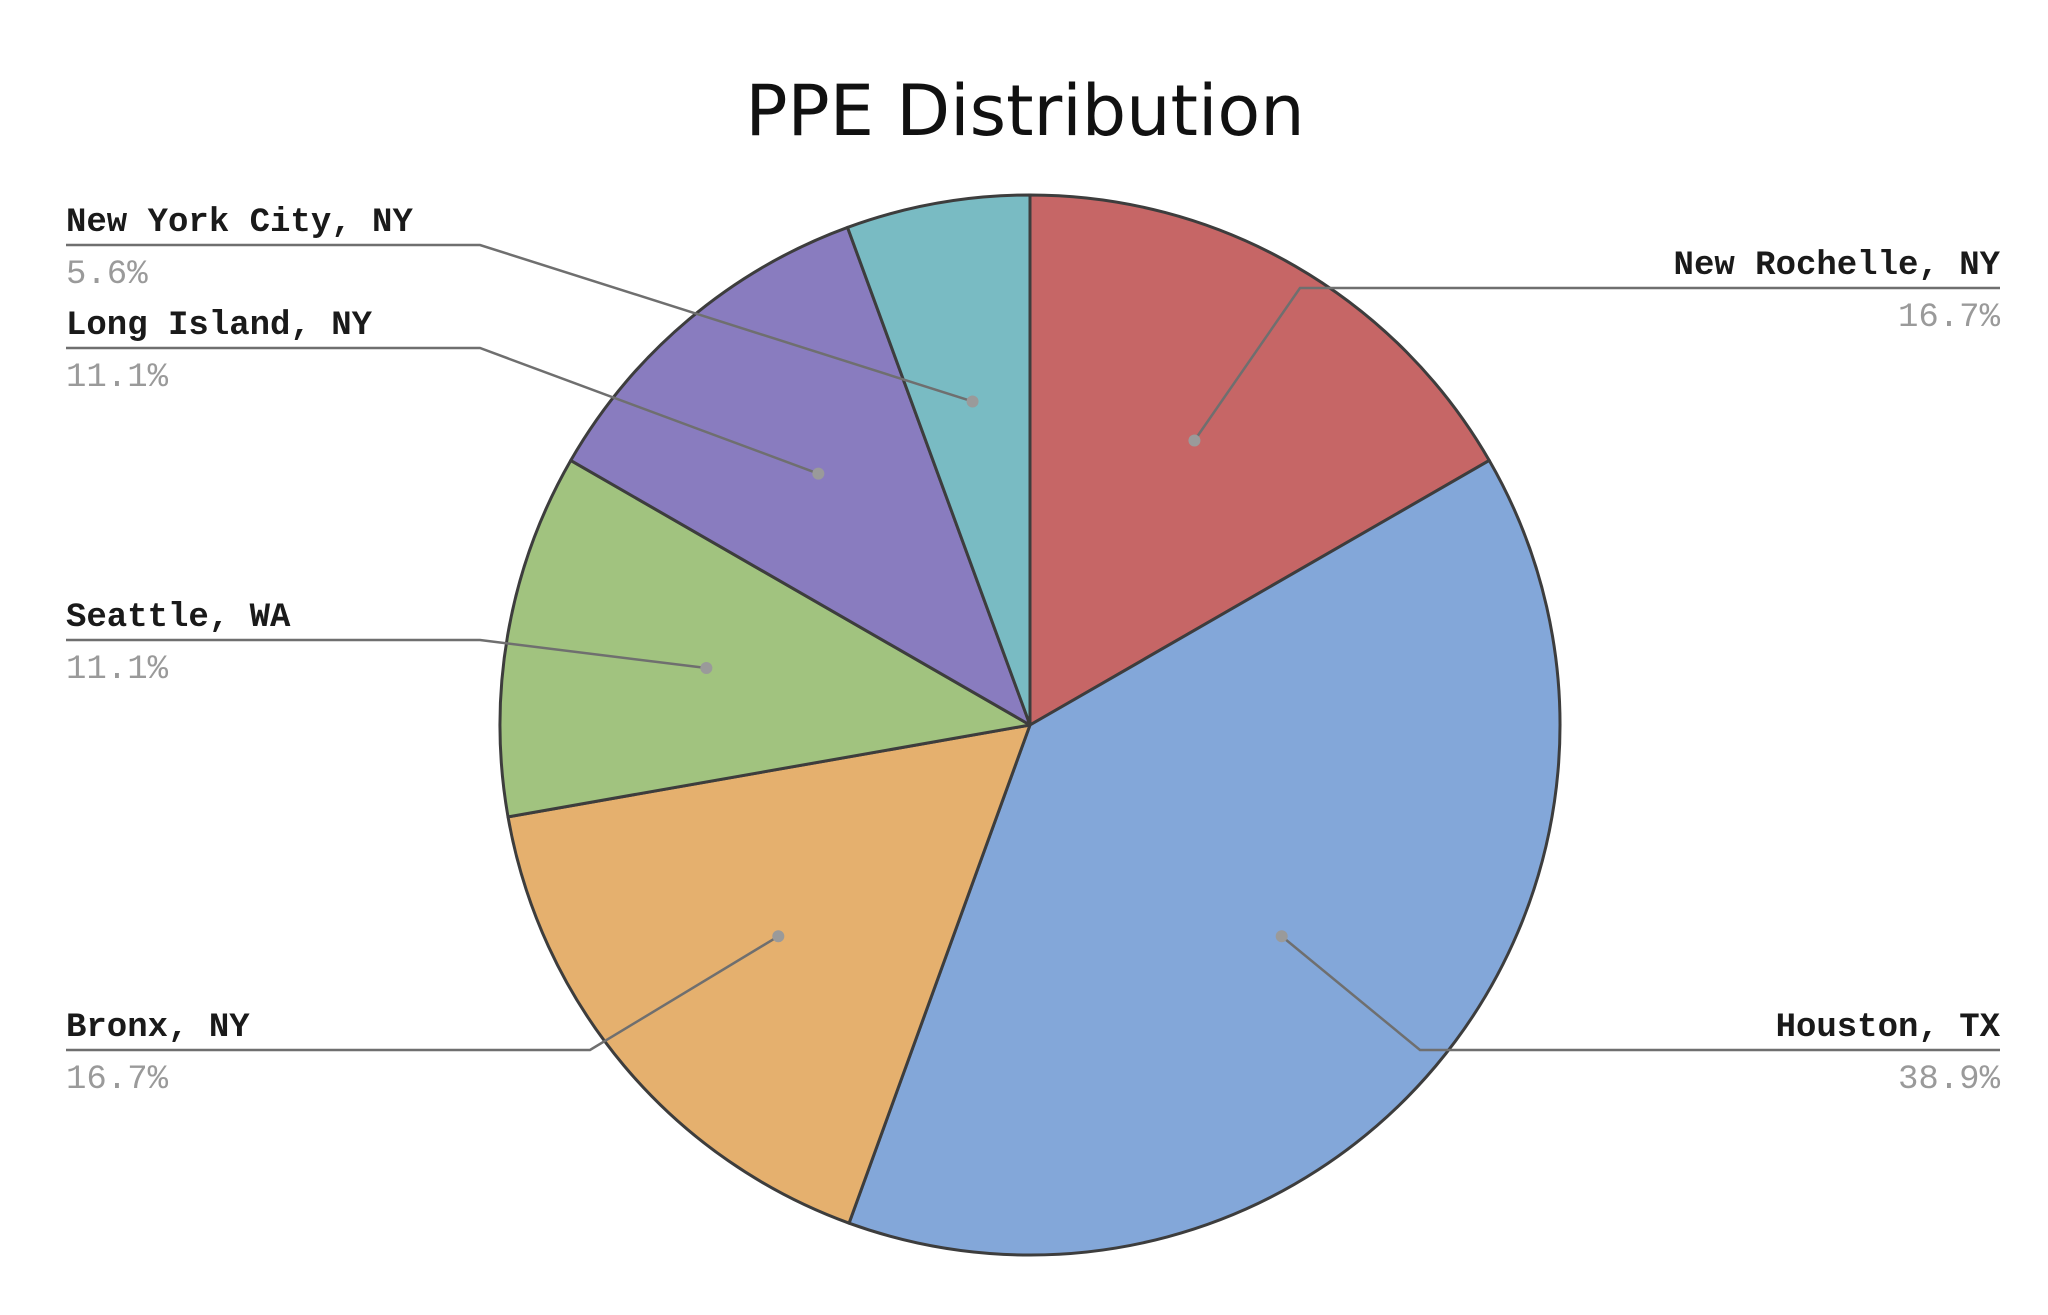 This screenshot has height=1315, width=2048. Describe the element at coordinates (1259, 460) in the screenshot. I see `pie-slice-new-rochelle-ny` at that location.